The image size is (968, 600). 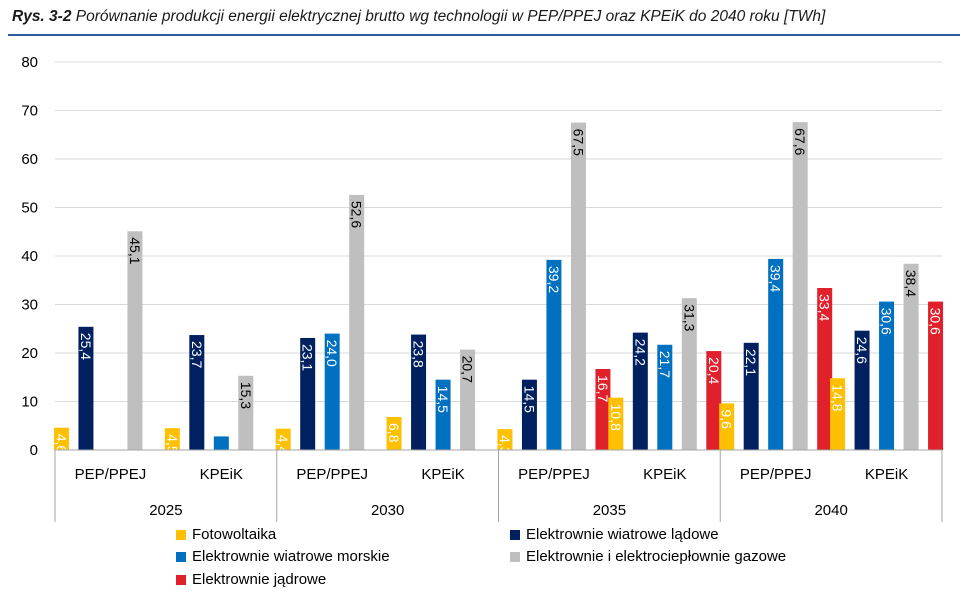 What do you see at coordinates (609, 510) in the screenshot?
I see `x-group-label: 2035` at bounding box center [609, 510].